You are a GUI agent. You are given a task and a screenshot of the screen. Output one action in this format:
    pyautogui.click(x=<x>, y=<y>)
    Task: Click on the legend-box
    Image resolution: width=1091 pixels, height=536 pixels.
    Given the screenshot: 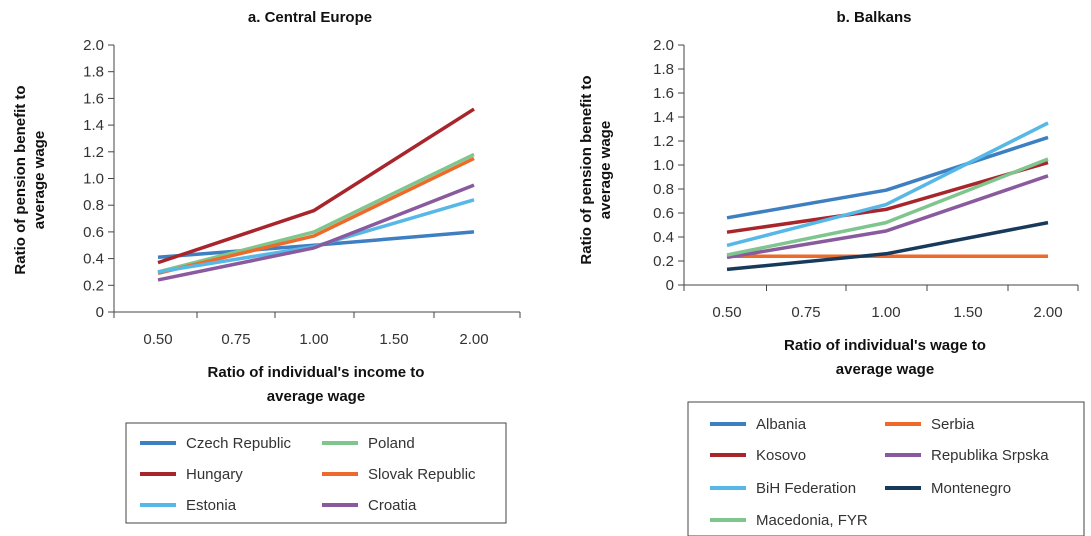 What is the action you would take?
    pyautogui.click(x=316, y=473)
    